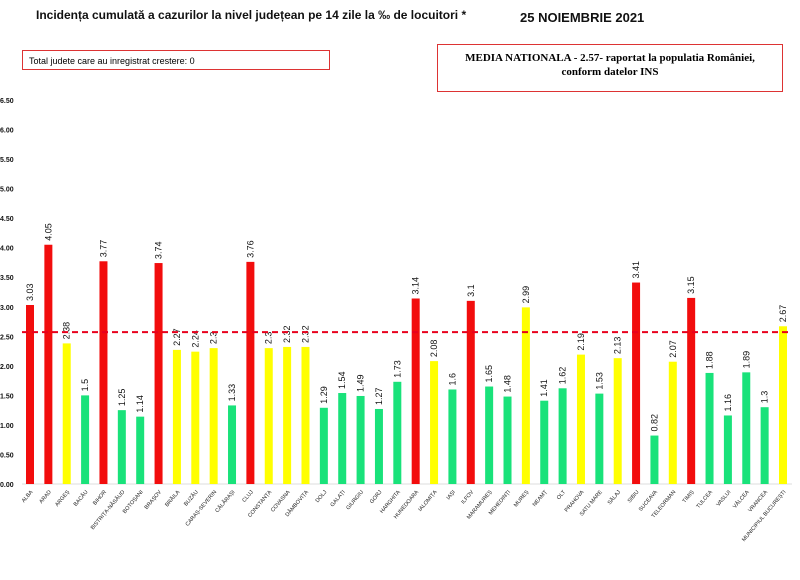 Image resolution: width=800 pixels, height=580 pixels. Describe the element at coordinates (7, 367) in the screenshot. I see `y-tick-label: 2.00` at that location.